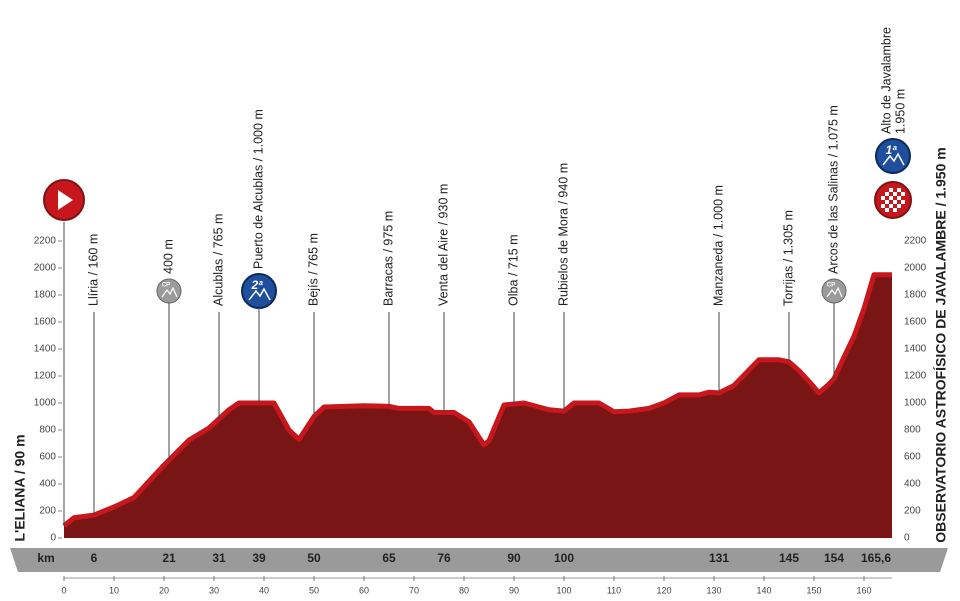  I want to click on y-tick-label-right: 200, so click(912, 511).